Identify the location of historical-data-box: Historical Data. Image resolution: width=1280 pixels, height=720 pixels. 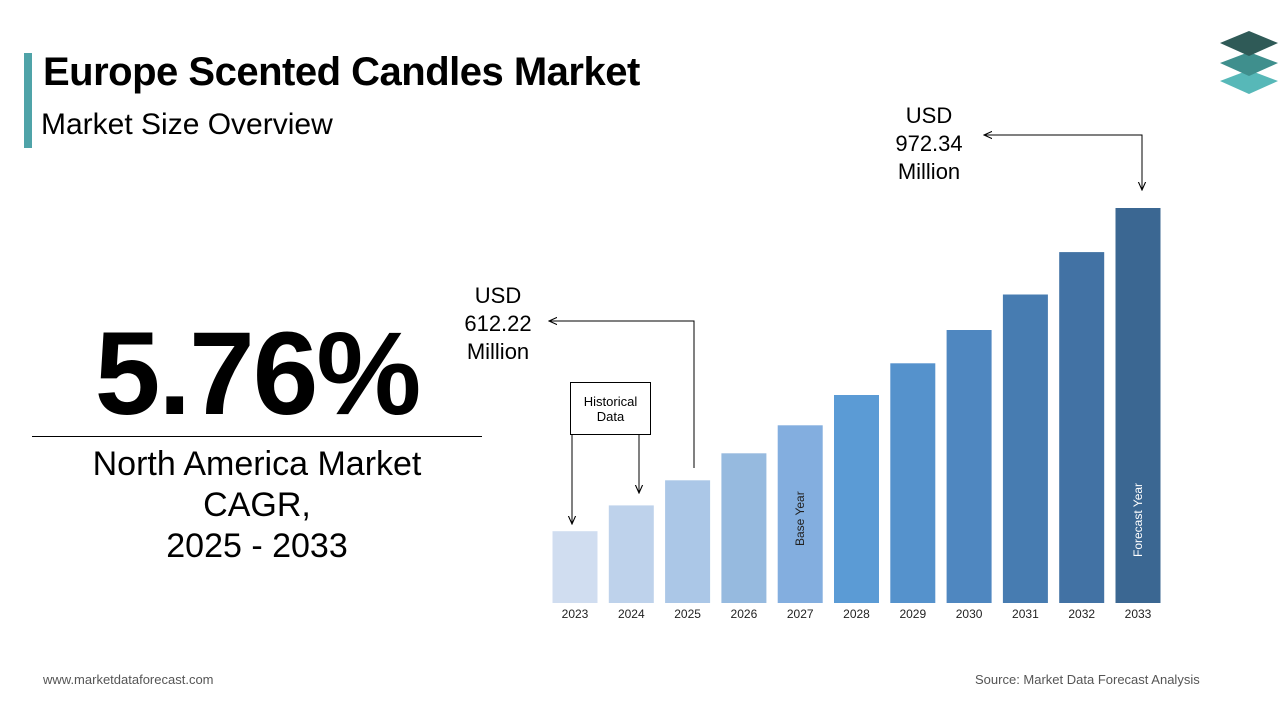
(610, 408).